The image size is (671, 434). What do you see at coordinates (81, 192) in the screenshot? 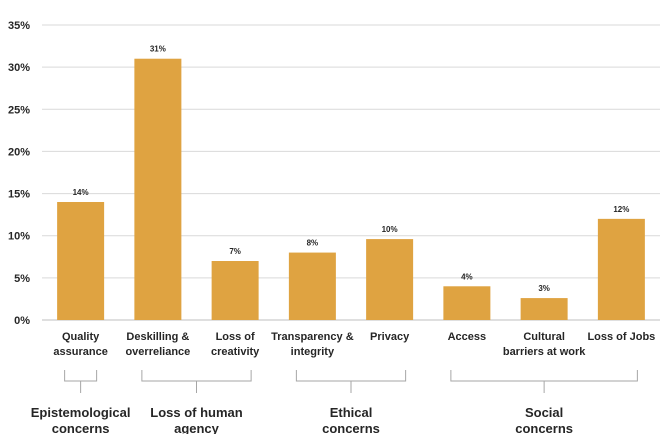
I see `data-label: 14%` at bounding box center [81, 192].